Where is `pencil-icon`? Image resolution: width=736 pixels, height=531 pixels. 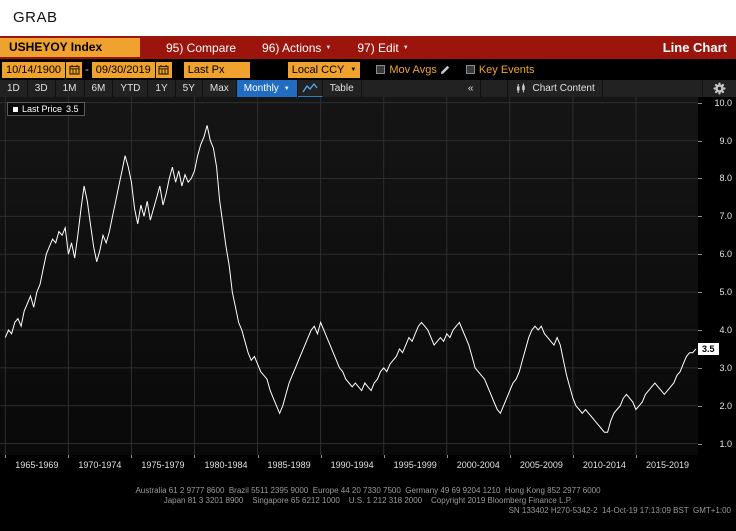
pencil-icon is located at coordinates (445, 70).